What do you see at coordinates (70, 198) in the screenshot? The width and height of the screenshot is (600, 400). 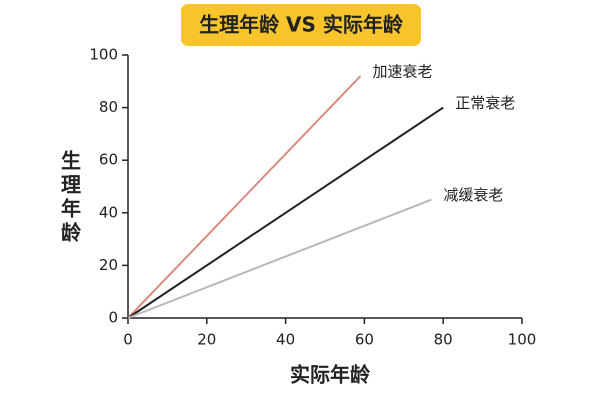 I see `y-axis-label: 生理年龄` at bounding box center [70, 198].